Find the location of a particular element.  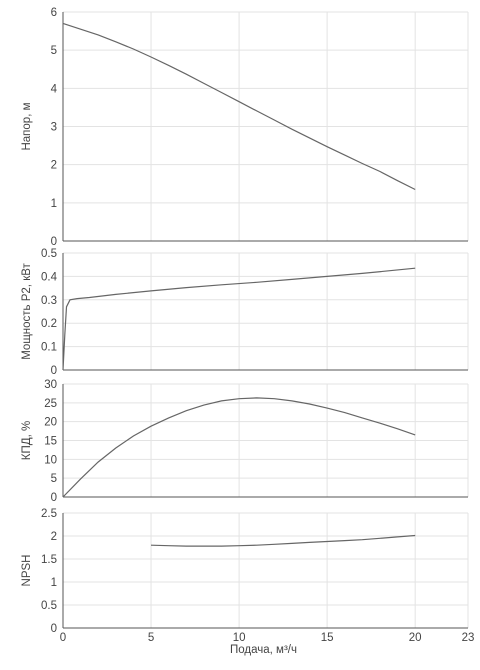

y-tick-label: 1.5 is located at coordinates (49, 560).